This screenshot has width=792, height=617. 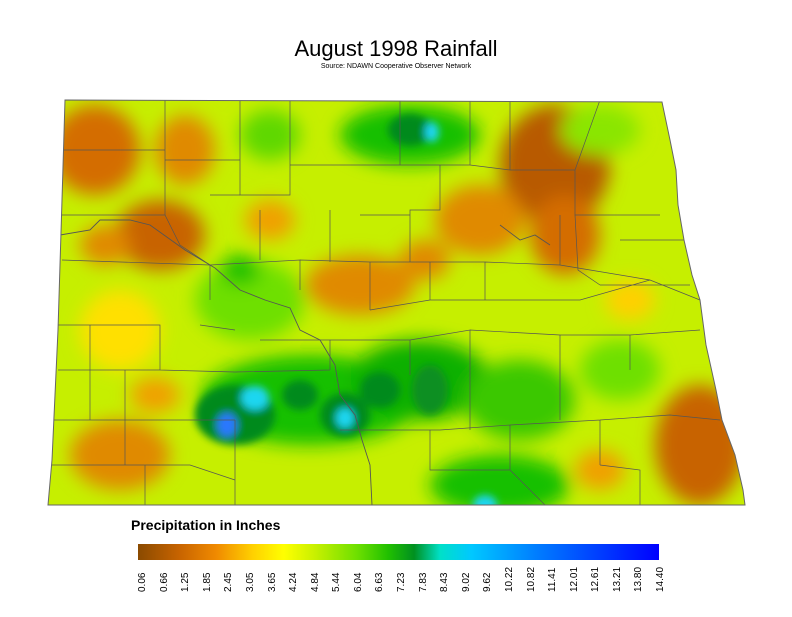 What do you see at coordinates (596, 579) in the screenshot?
I see `legend-tick-label: 12.61` at bounding box center [596, 579].